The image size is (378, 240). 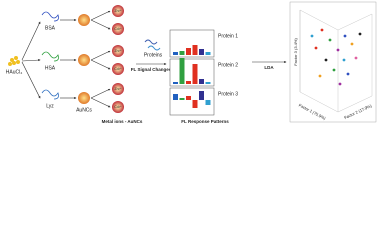 I want to click on protein-label: HSA, so click(x=50, y=68).